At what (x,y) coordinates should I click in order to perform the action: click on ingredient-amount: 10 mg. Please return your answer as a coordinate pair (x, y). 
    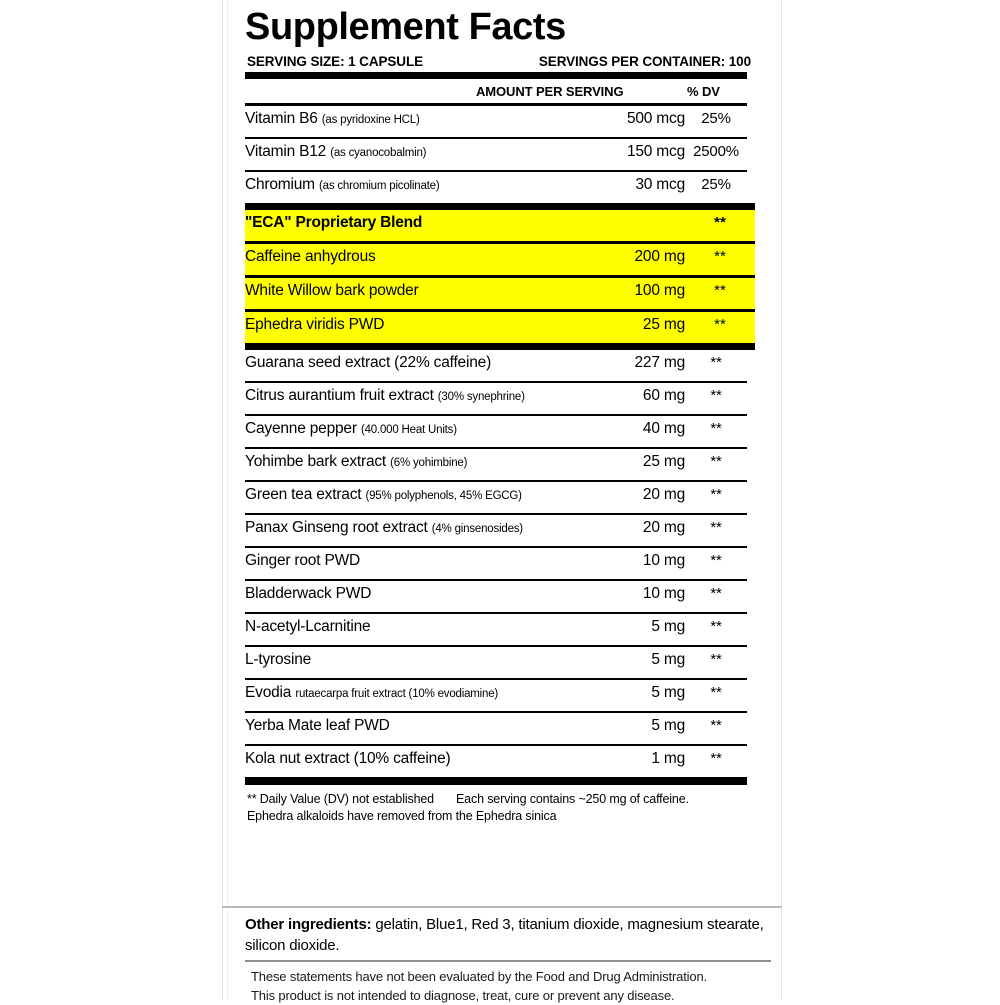
    Looking at the image, I should click on (663, 593).